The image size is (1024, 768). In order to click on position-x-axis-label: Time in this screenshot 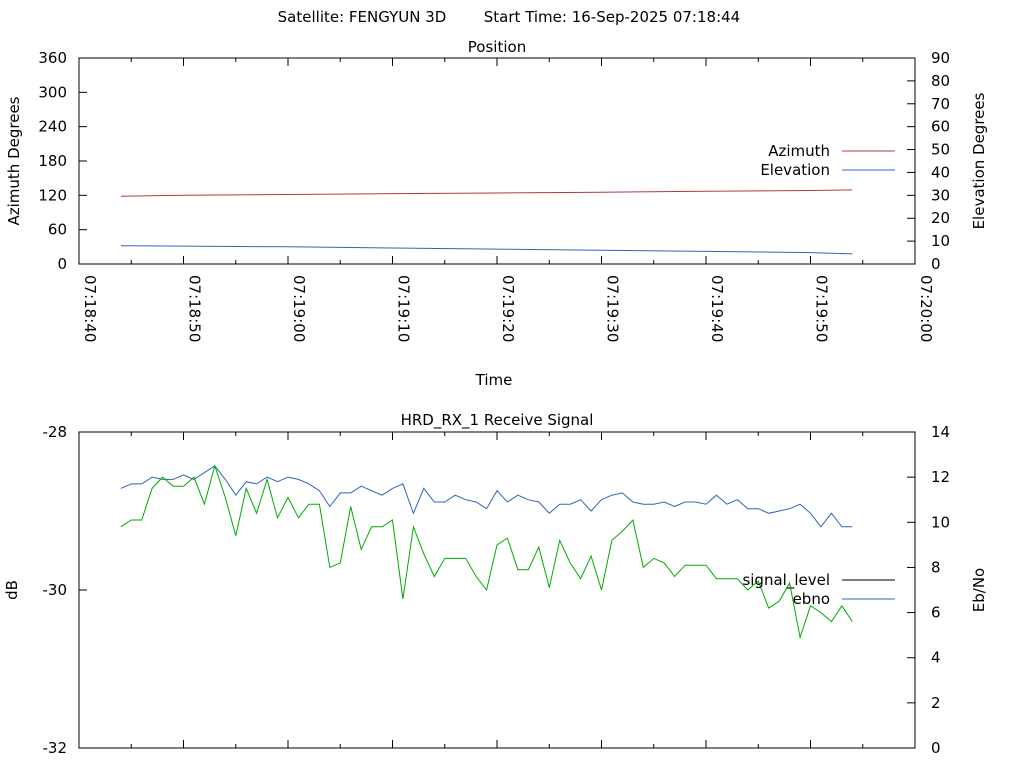, I will do `click(494, 380)`.